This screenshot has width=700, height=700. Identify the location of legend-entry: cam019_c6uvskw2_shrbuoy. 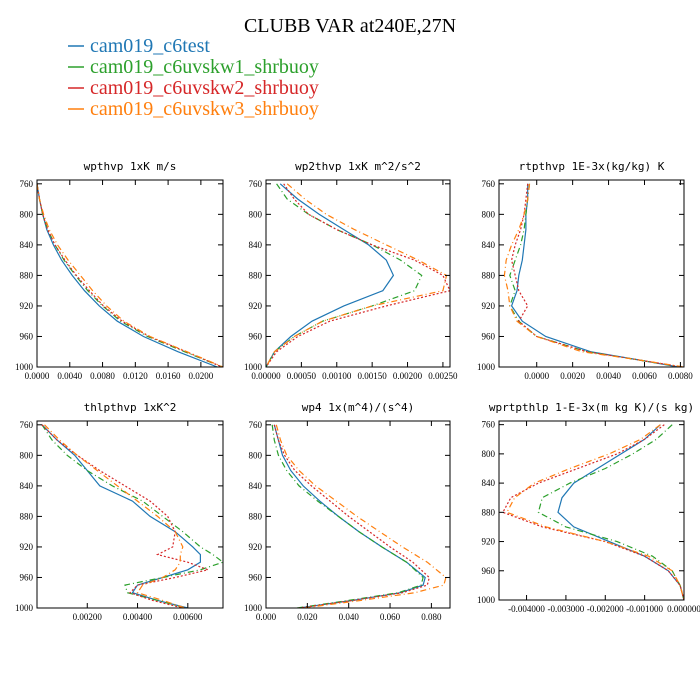
(204, 88).